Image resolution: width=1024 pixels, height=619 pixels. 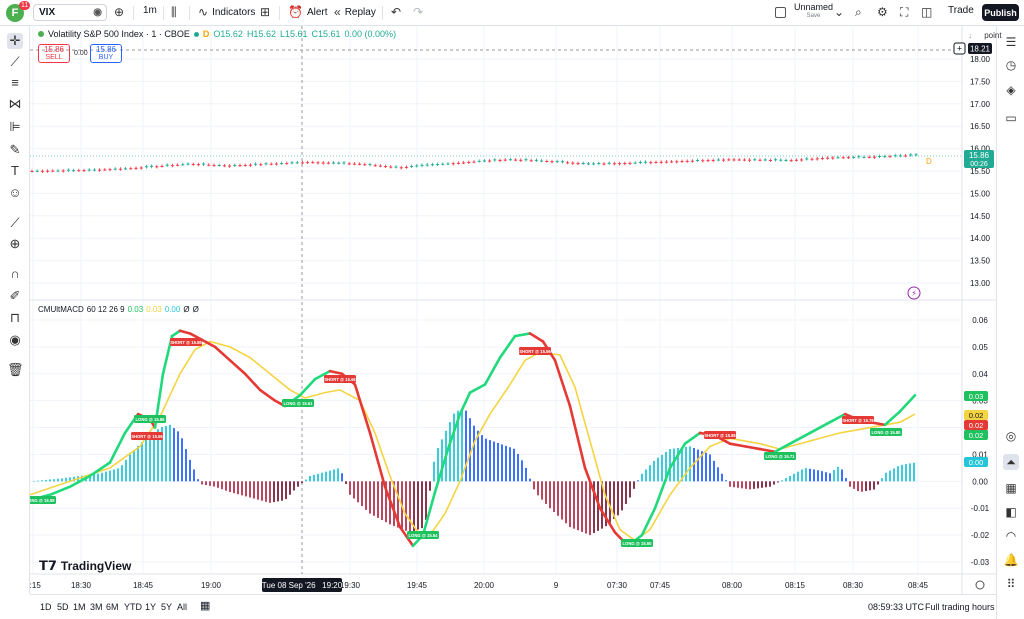 What do you see at coordinates (15, 339) in the screenshot?
I see `visibility-icon: ◉` at bounding box center [15, 339].